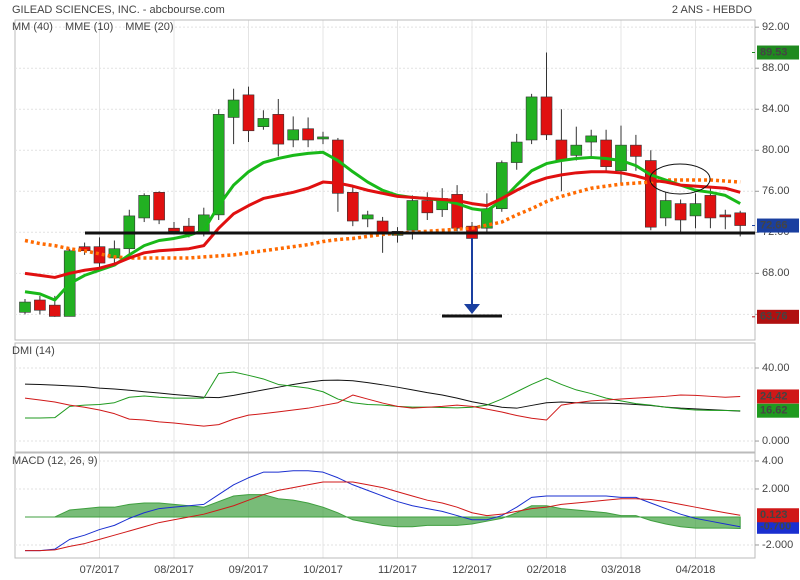  I want to click on y-tick-label: 80.00, so click(776, 150).